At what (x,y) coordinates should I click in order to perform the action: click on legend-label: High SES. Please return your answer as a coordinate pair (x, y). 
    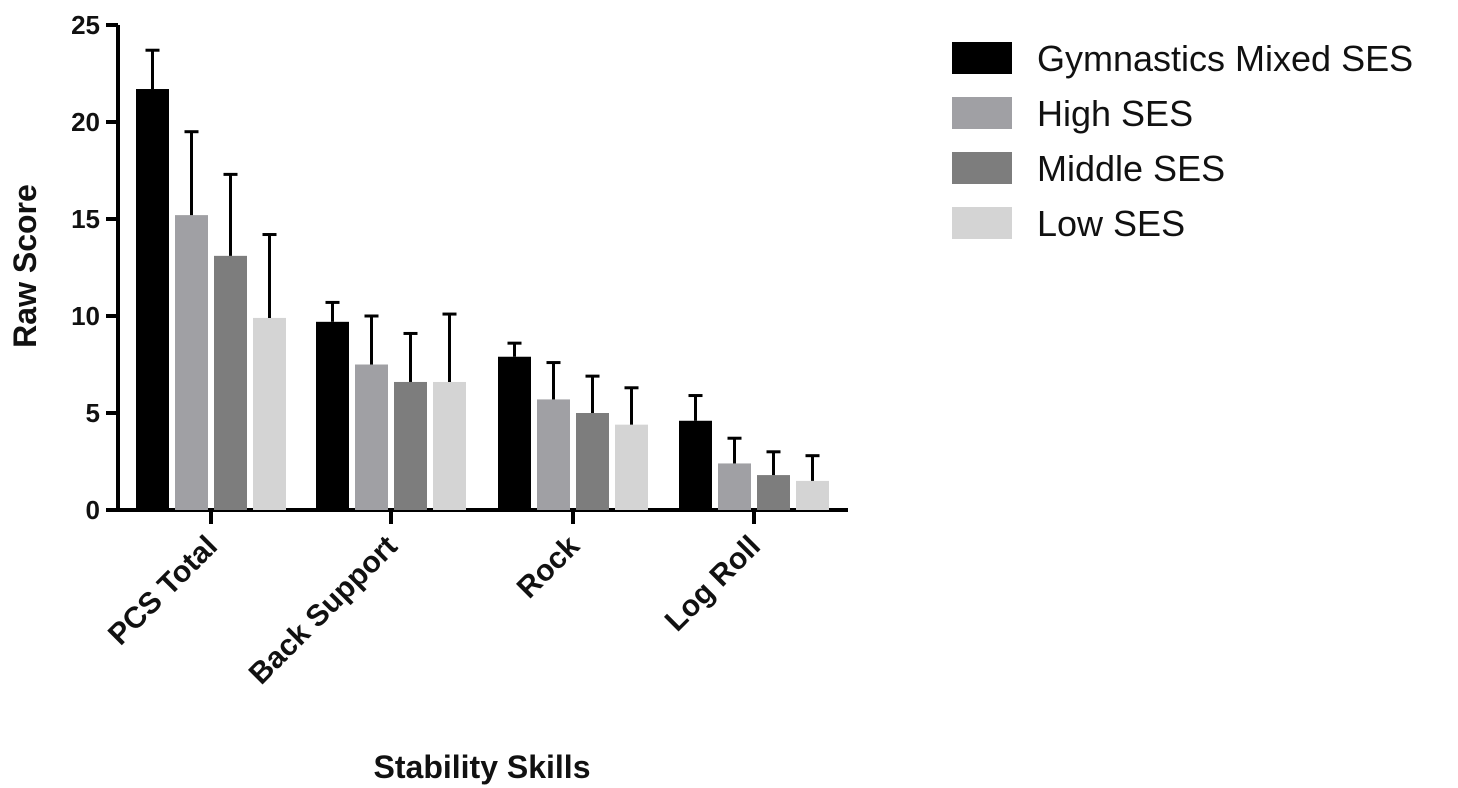
    Looking at the image, I should click on (1115, 113).